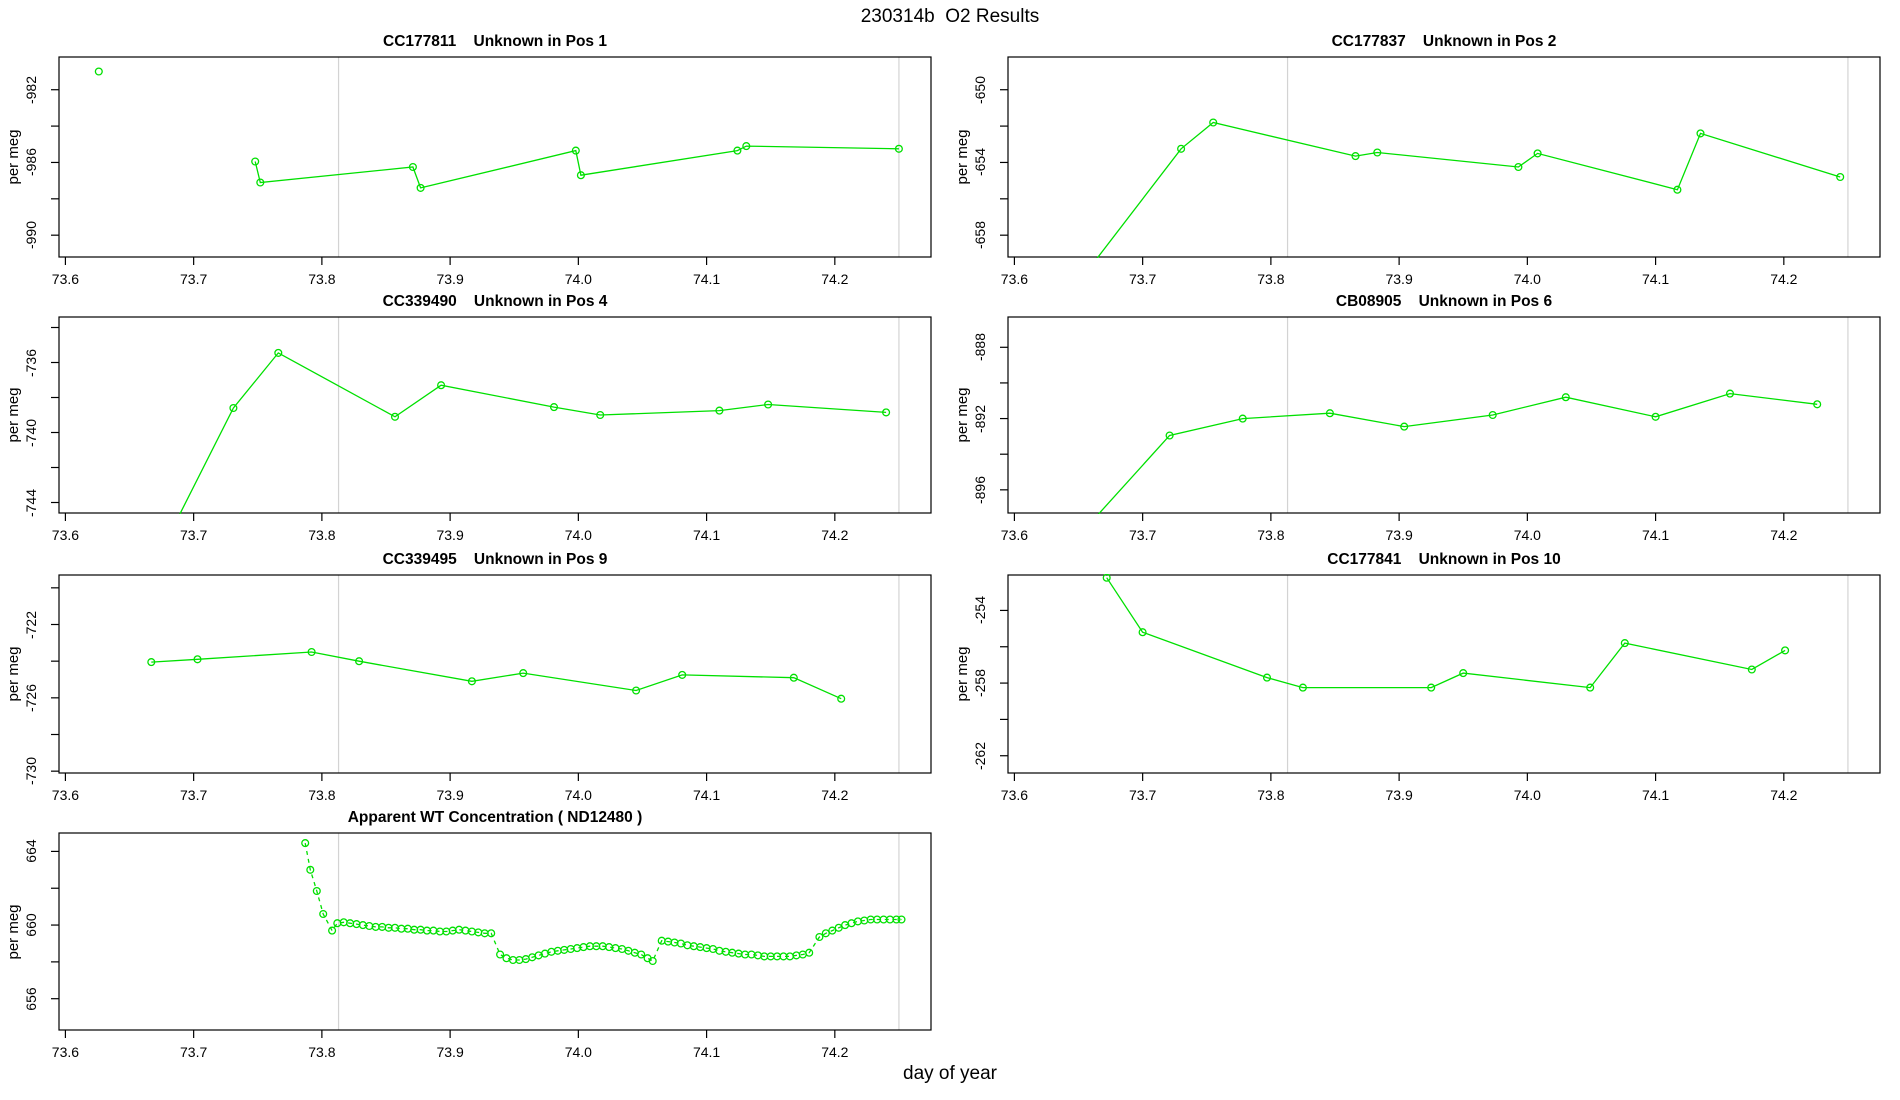 This screenshot has height=1100, width=1900. What do you see at coordinates (31, 771) in the screenshot?
I see `y-tick-label: -730` at bounding box center [31, 771].